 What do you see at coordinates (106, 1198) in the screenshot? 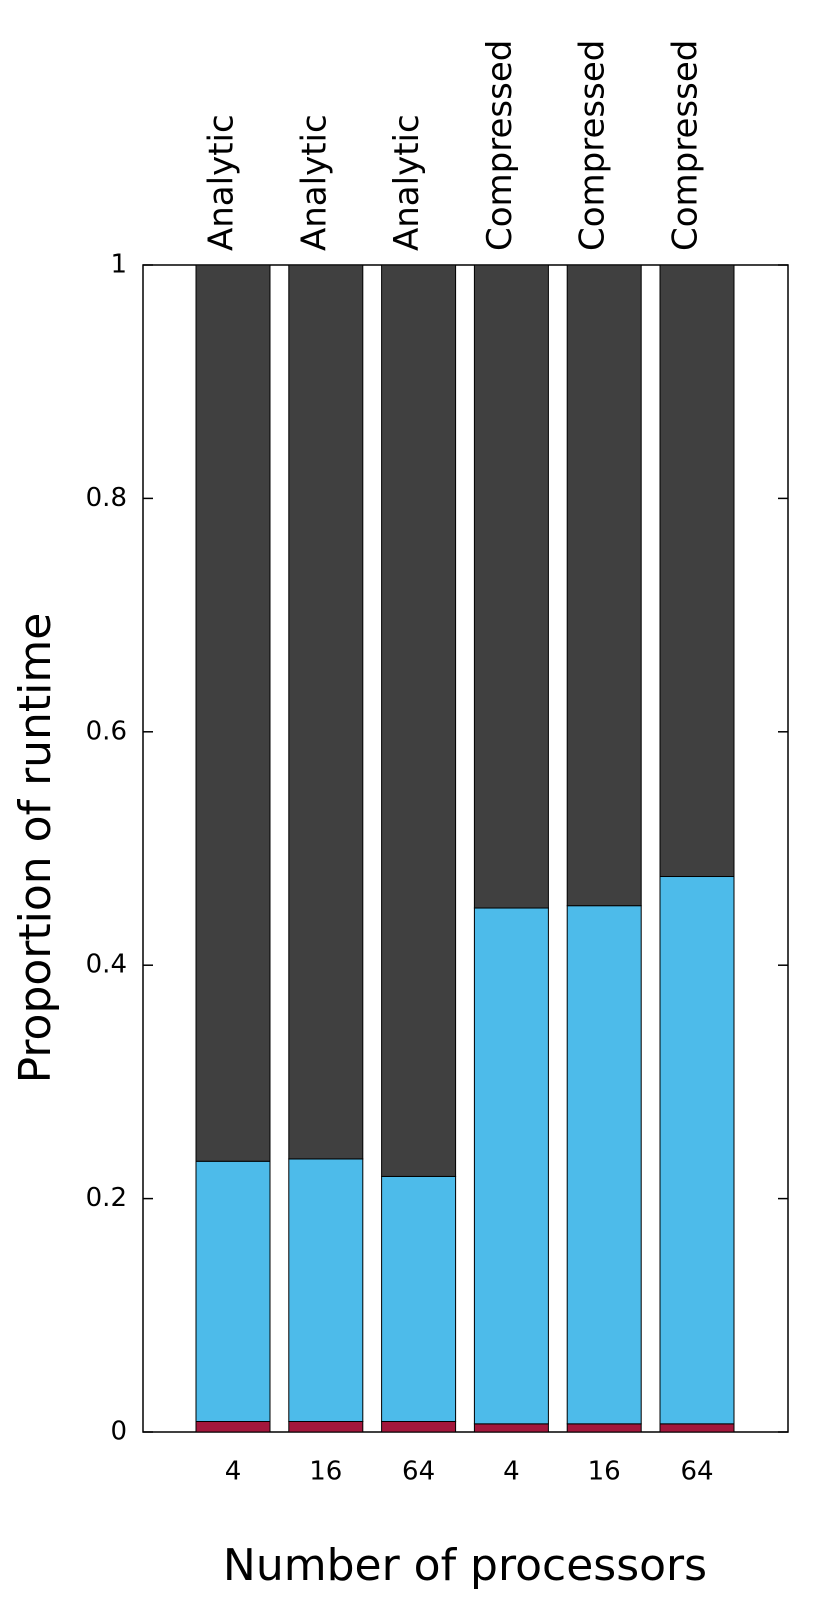
I see `y-tick-label: 0.2` at bounding box center [106, 1198].